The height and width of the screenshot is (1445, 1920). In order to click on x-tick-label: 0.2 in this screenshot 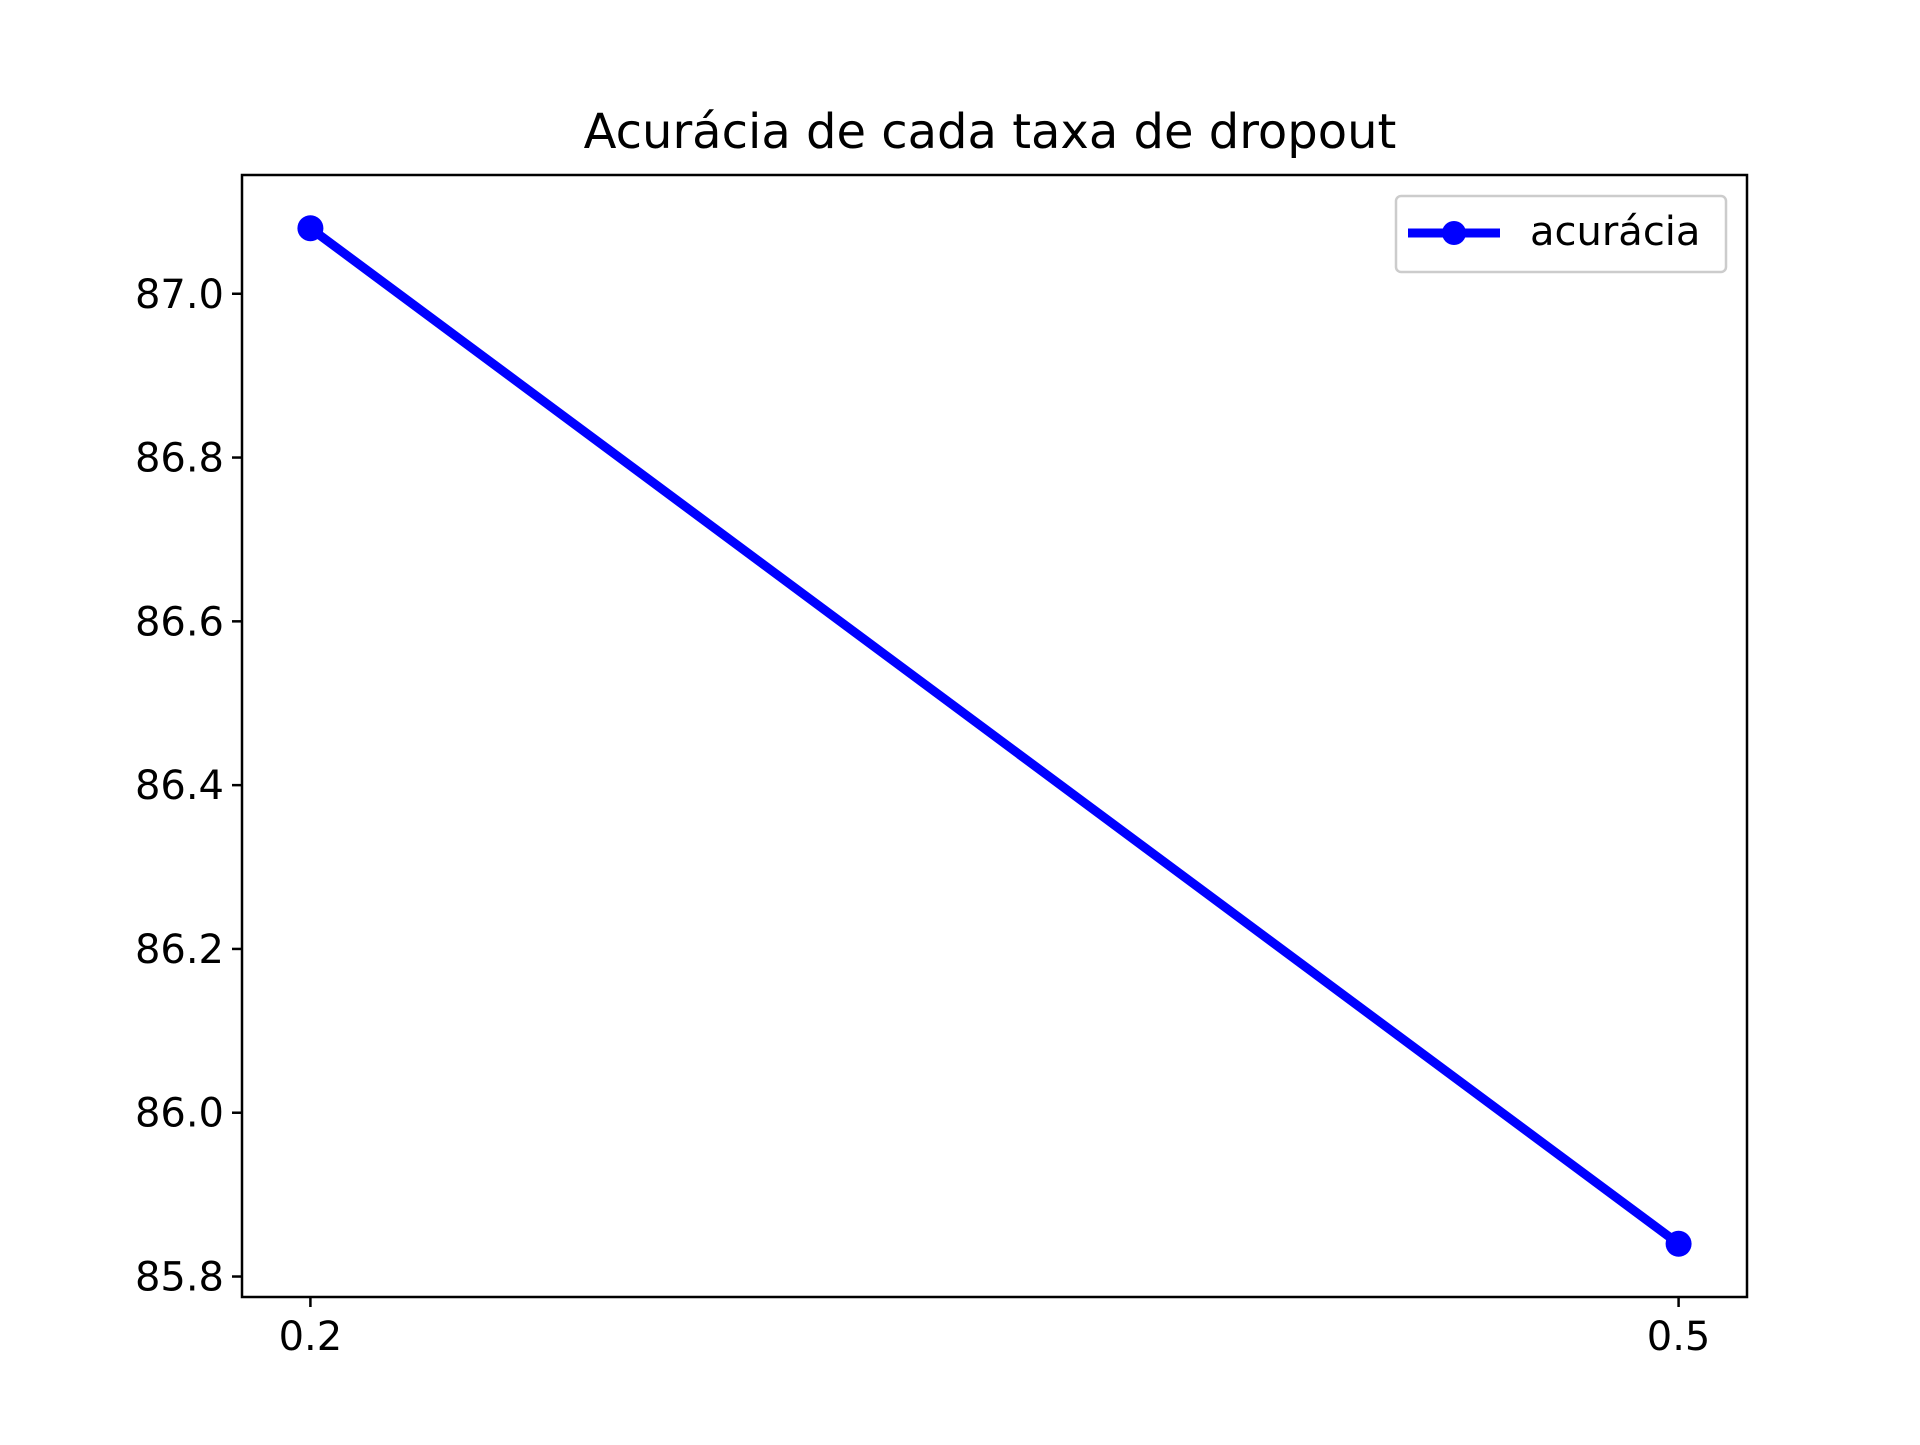, I will do `click(311, 1337)`.